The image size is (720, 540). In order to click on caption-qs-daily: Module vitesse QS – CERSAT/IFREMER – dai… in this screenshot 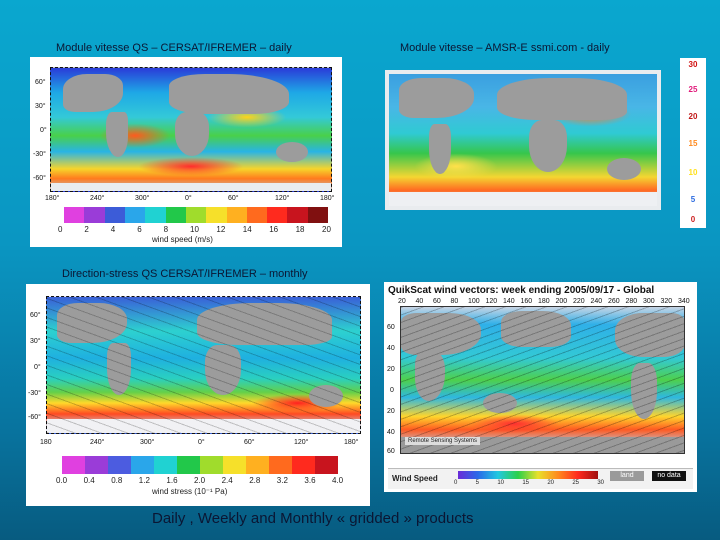, I will do `click(174, 48)`.